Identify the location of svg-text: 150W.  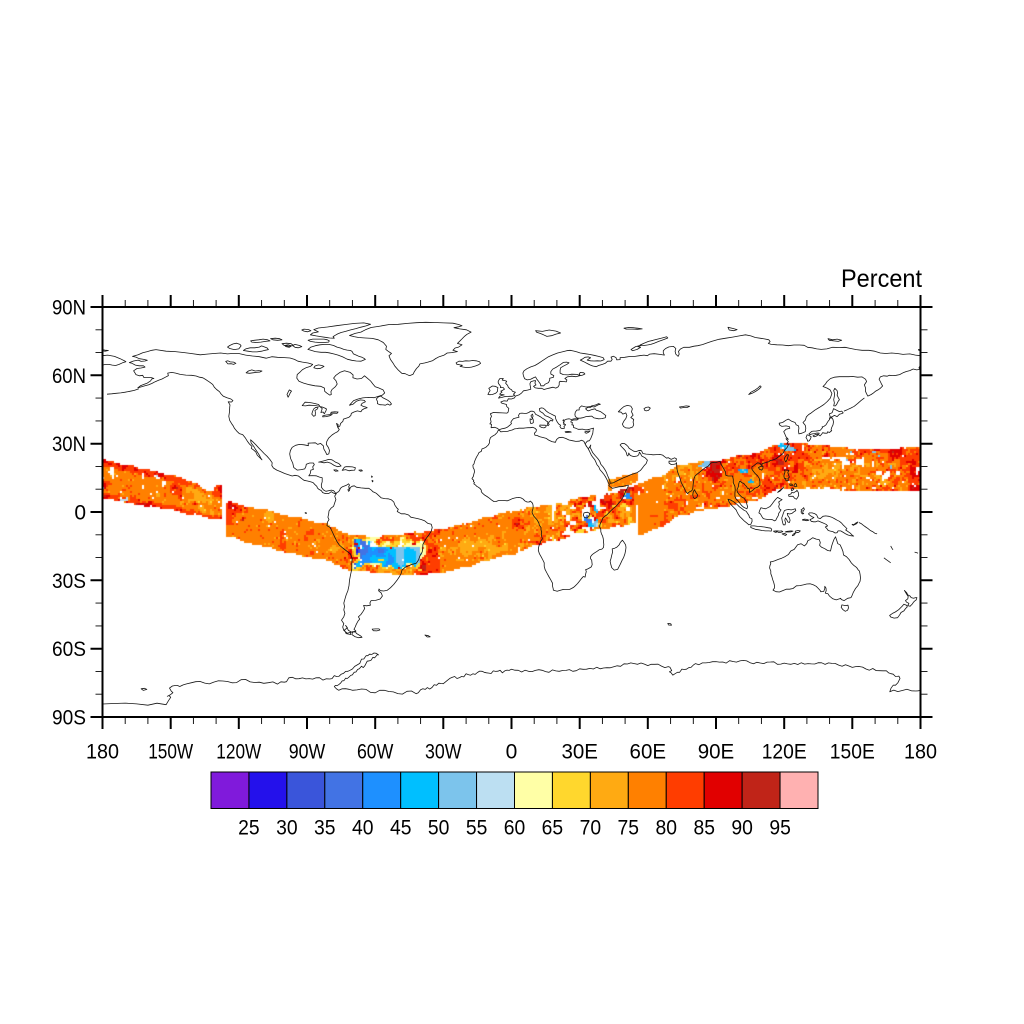
(170, 752).